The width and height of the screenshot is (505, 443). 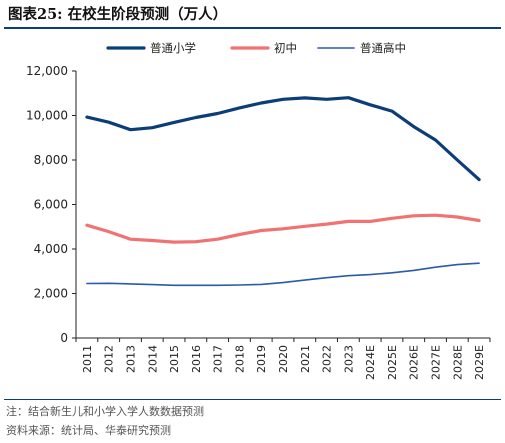 What do you see at coordinates (152, 359) in the screenshot?
I see `x-tick-label: 2014` at bounding box center [152, 359].